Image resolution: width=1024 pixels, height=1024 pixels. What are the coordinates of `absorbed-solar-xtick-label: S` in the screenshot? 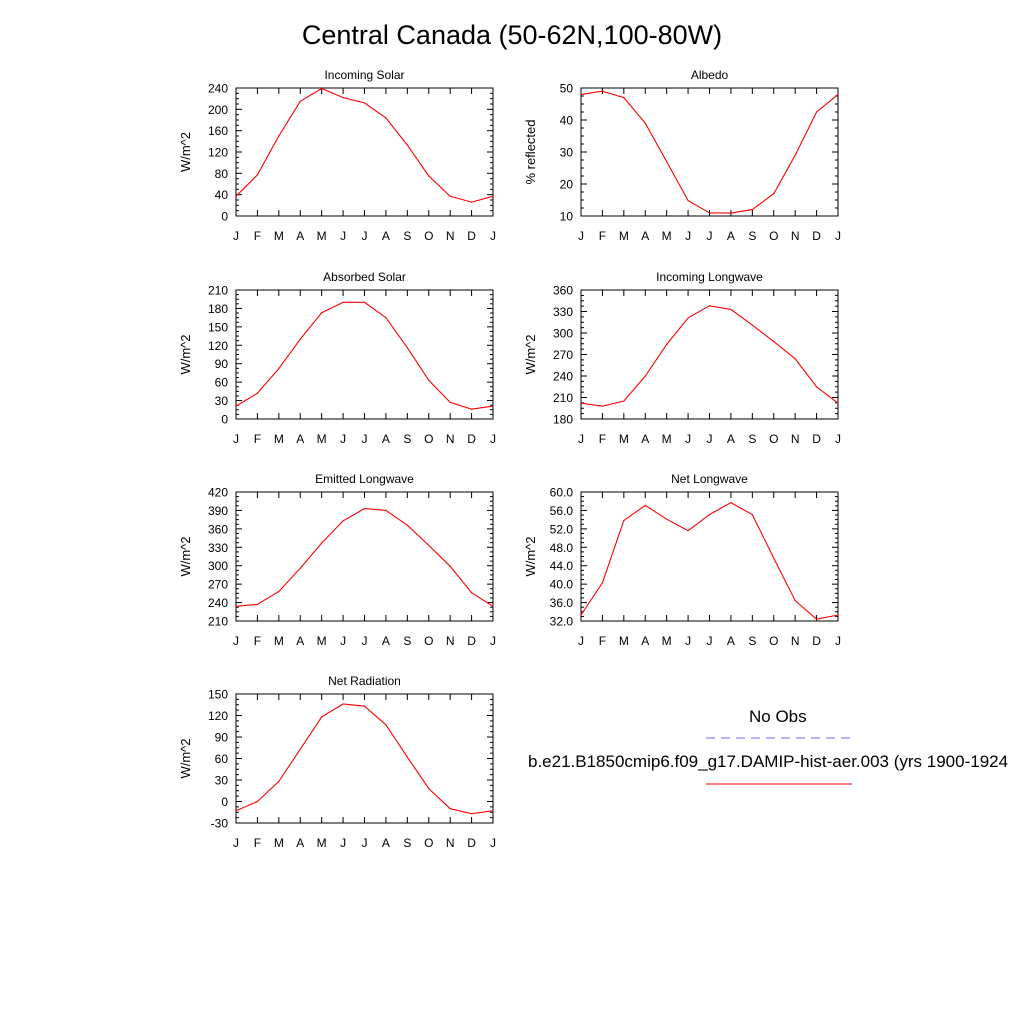 It's located at (407, 439).